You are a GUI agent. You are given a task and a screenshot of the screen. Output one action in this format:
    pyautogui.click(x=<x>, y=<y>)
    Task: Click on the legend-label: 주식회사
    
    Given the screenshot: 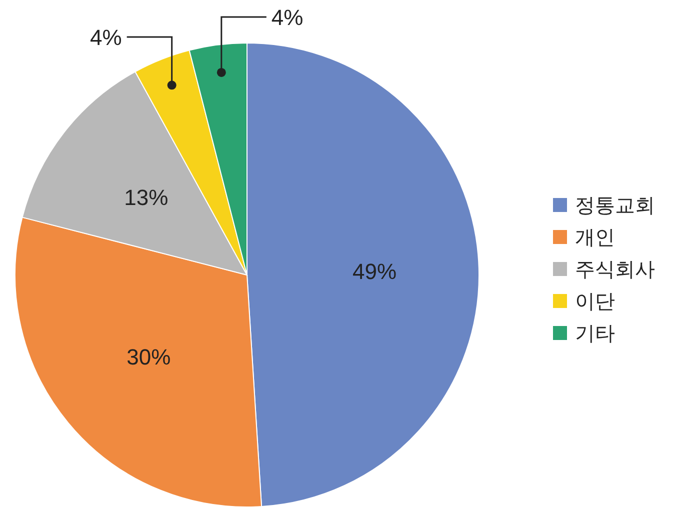 What is the action you would take?
    pyautogui.click(x=615, y=270)
    